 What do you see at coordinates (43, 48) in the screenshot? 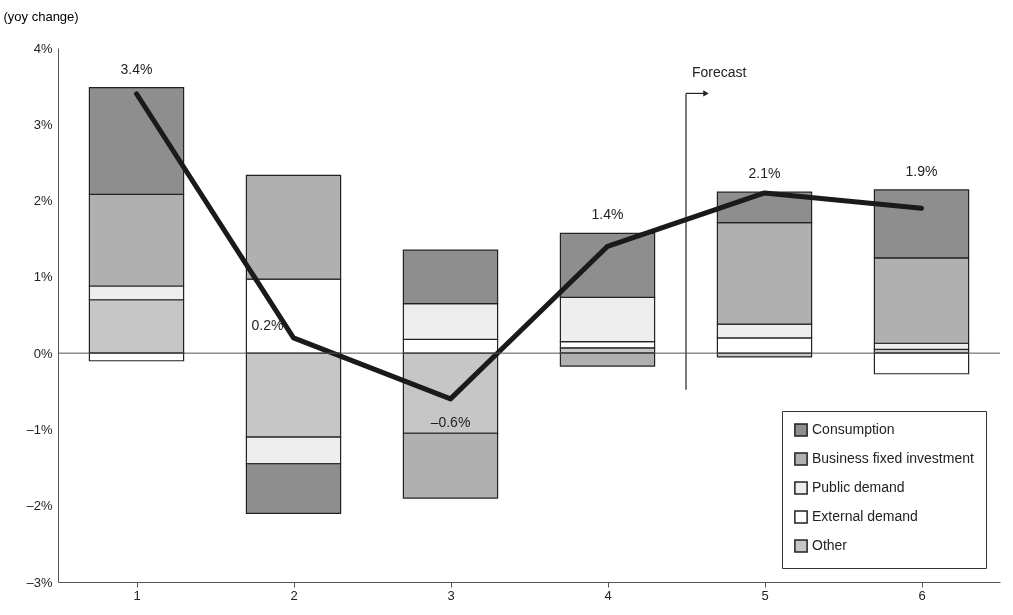
I see `y-tick-label: 4%` at bounding box center [43, 48].